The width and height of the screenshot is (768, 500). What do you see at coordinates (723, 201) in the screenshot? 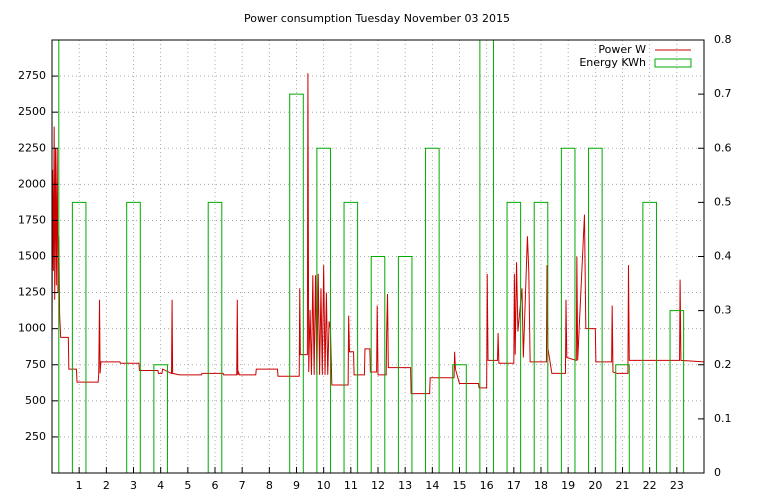
I see `y2-tick-label: 0.5` at bounding box center [723, 201].